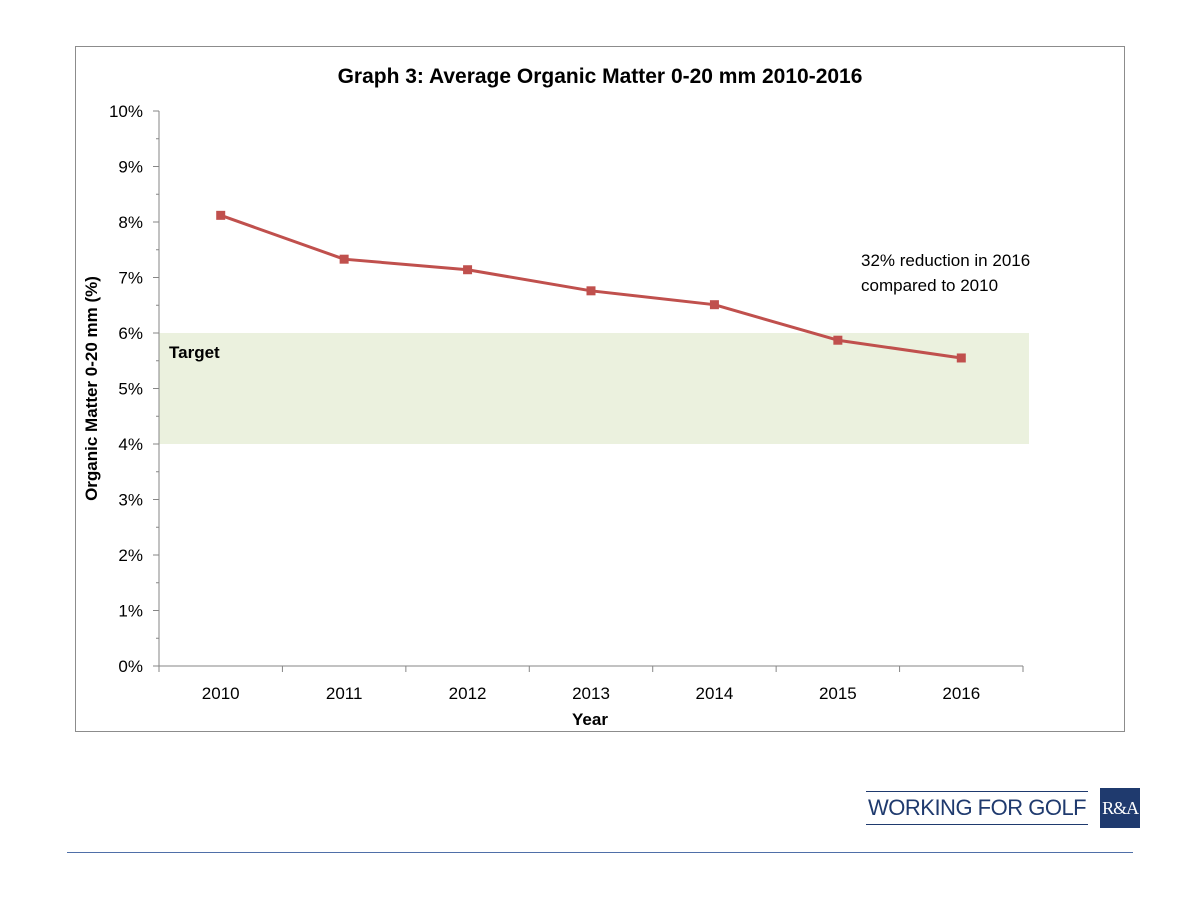 This screenshot has width=1200, height=900. Describe the element at coordinates (130, 500) in the screenshot. I see `y-tick-label: 3%` at that location.